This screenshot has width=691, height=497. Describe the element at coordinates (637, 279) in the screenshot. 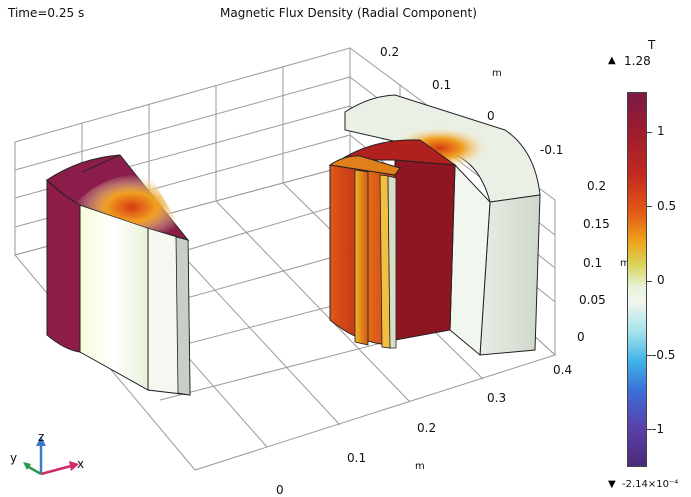

I see `colorbar` at that location.